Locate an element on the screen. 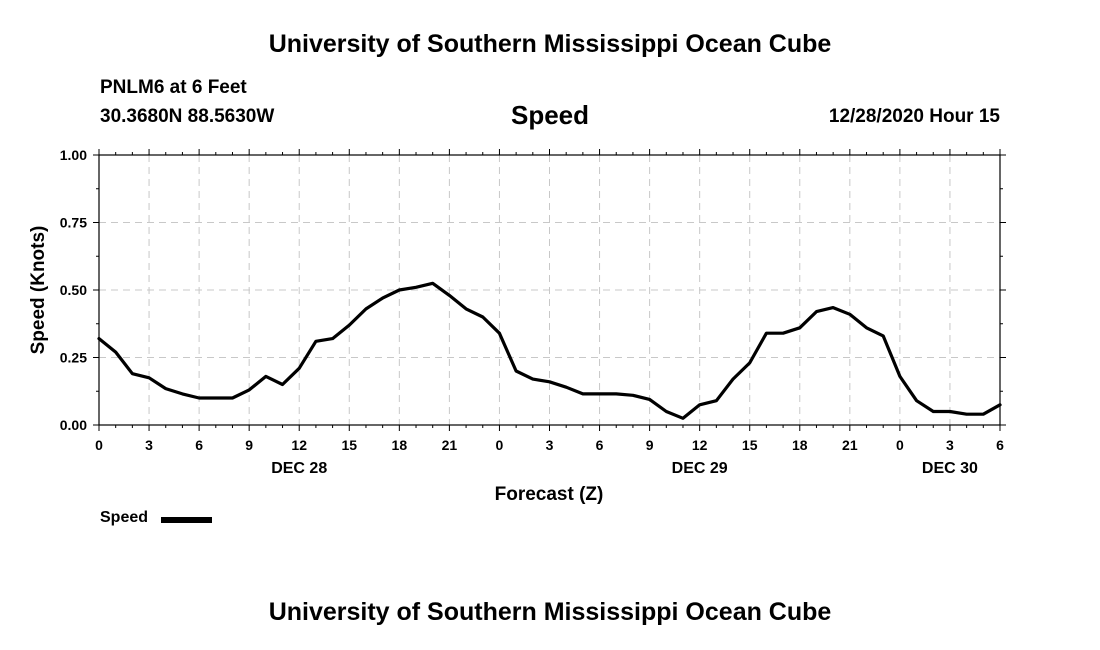 Image resolution: width=1100 pixels, height=650 pixels. station-label: PNLM6 at 6 Feet is located at coordinates (173, 87).